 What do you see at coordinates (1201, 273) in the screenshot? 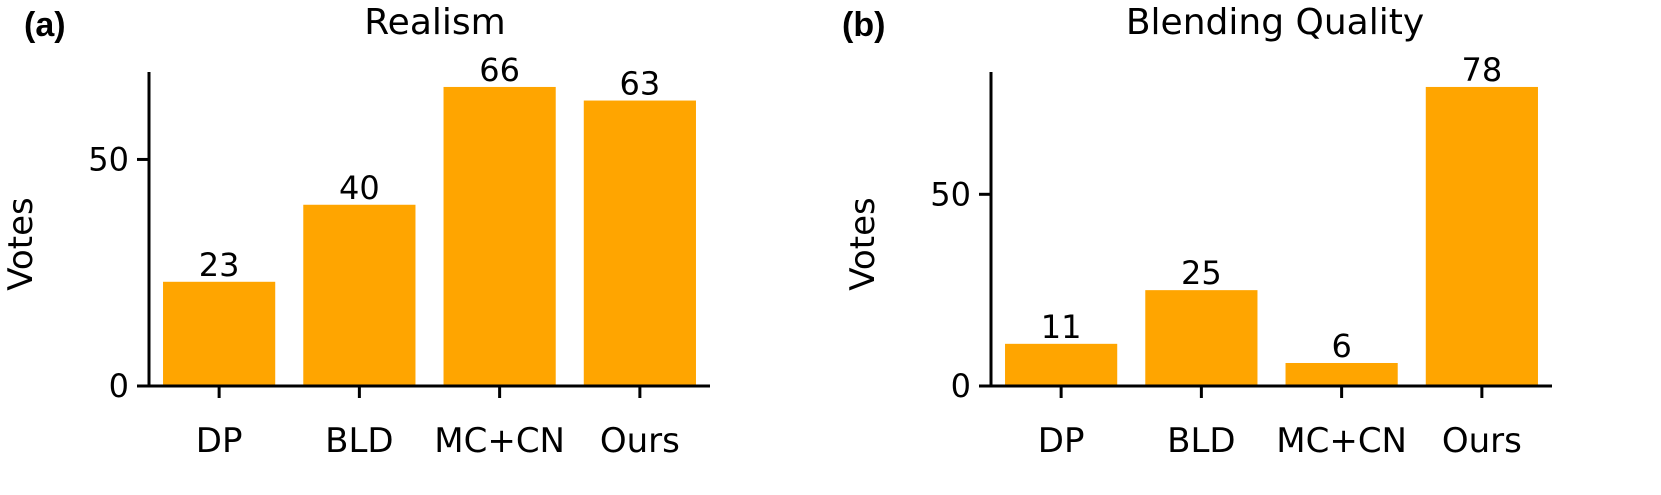
I see `data-label: 25` at bounding box center [1201, 273].